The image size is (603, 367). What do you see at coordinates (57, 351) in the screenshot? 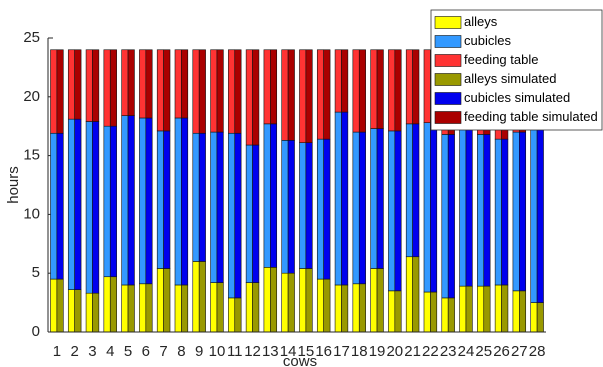
I see `x-tick-label: 1` at bounding box center [57, 351].